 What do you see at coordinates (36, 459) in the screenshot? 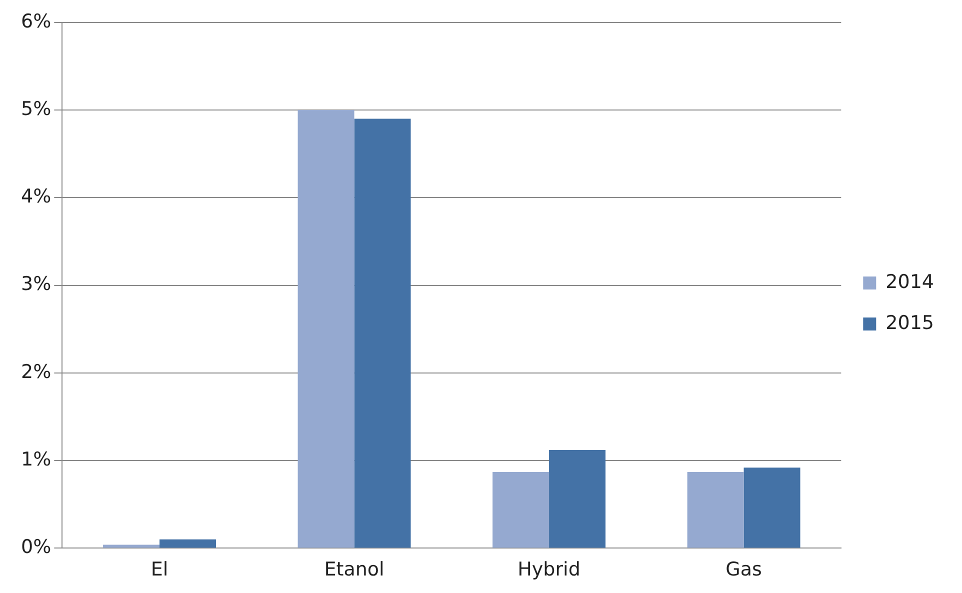
I see `y-tick-label: 1%` at bounding box center [36, 459].